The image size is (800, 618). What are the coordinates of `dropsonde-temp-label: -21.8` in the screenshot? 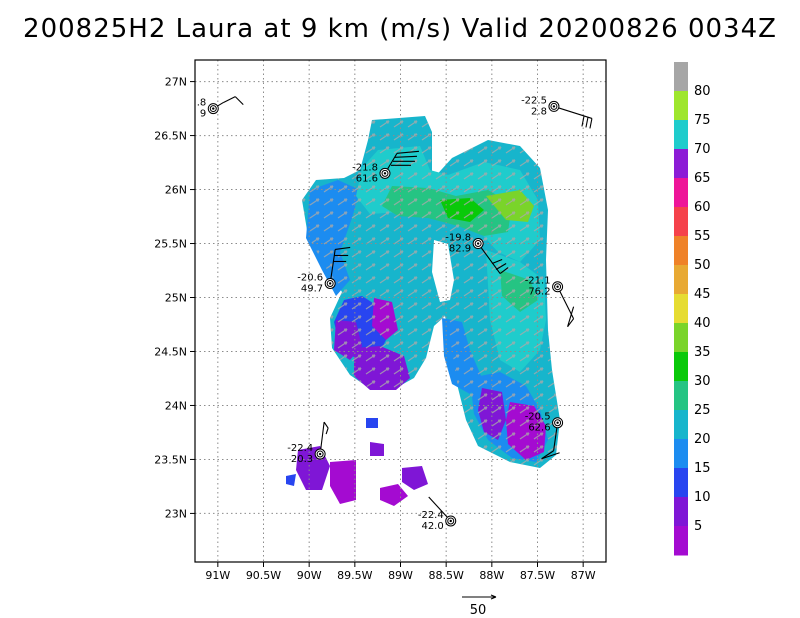 It's located at (365, 167).